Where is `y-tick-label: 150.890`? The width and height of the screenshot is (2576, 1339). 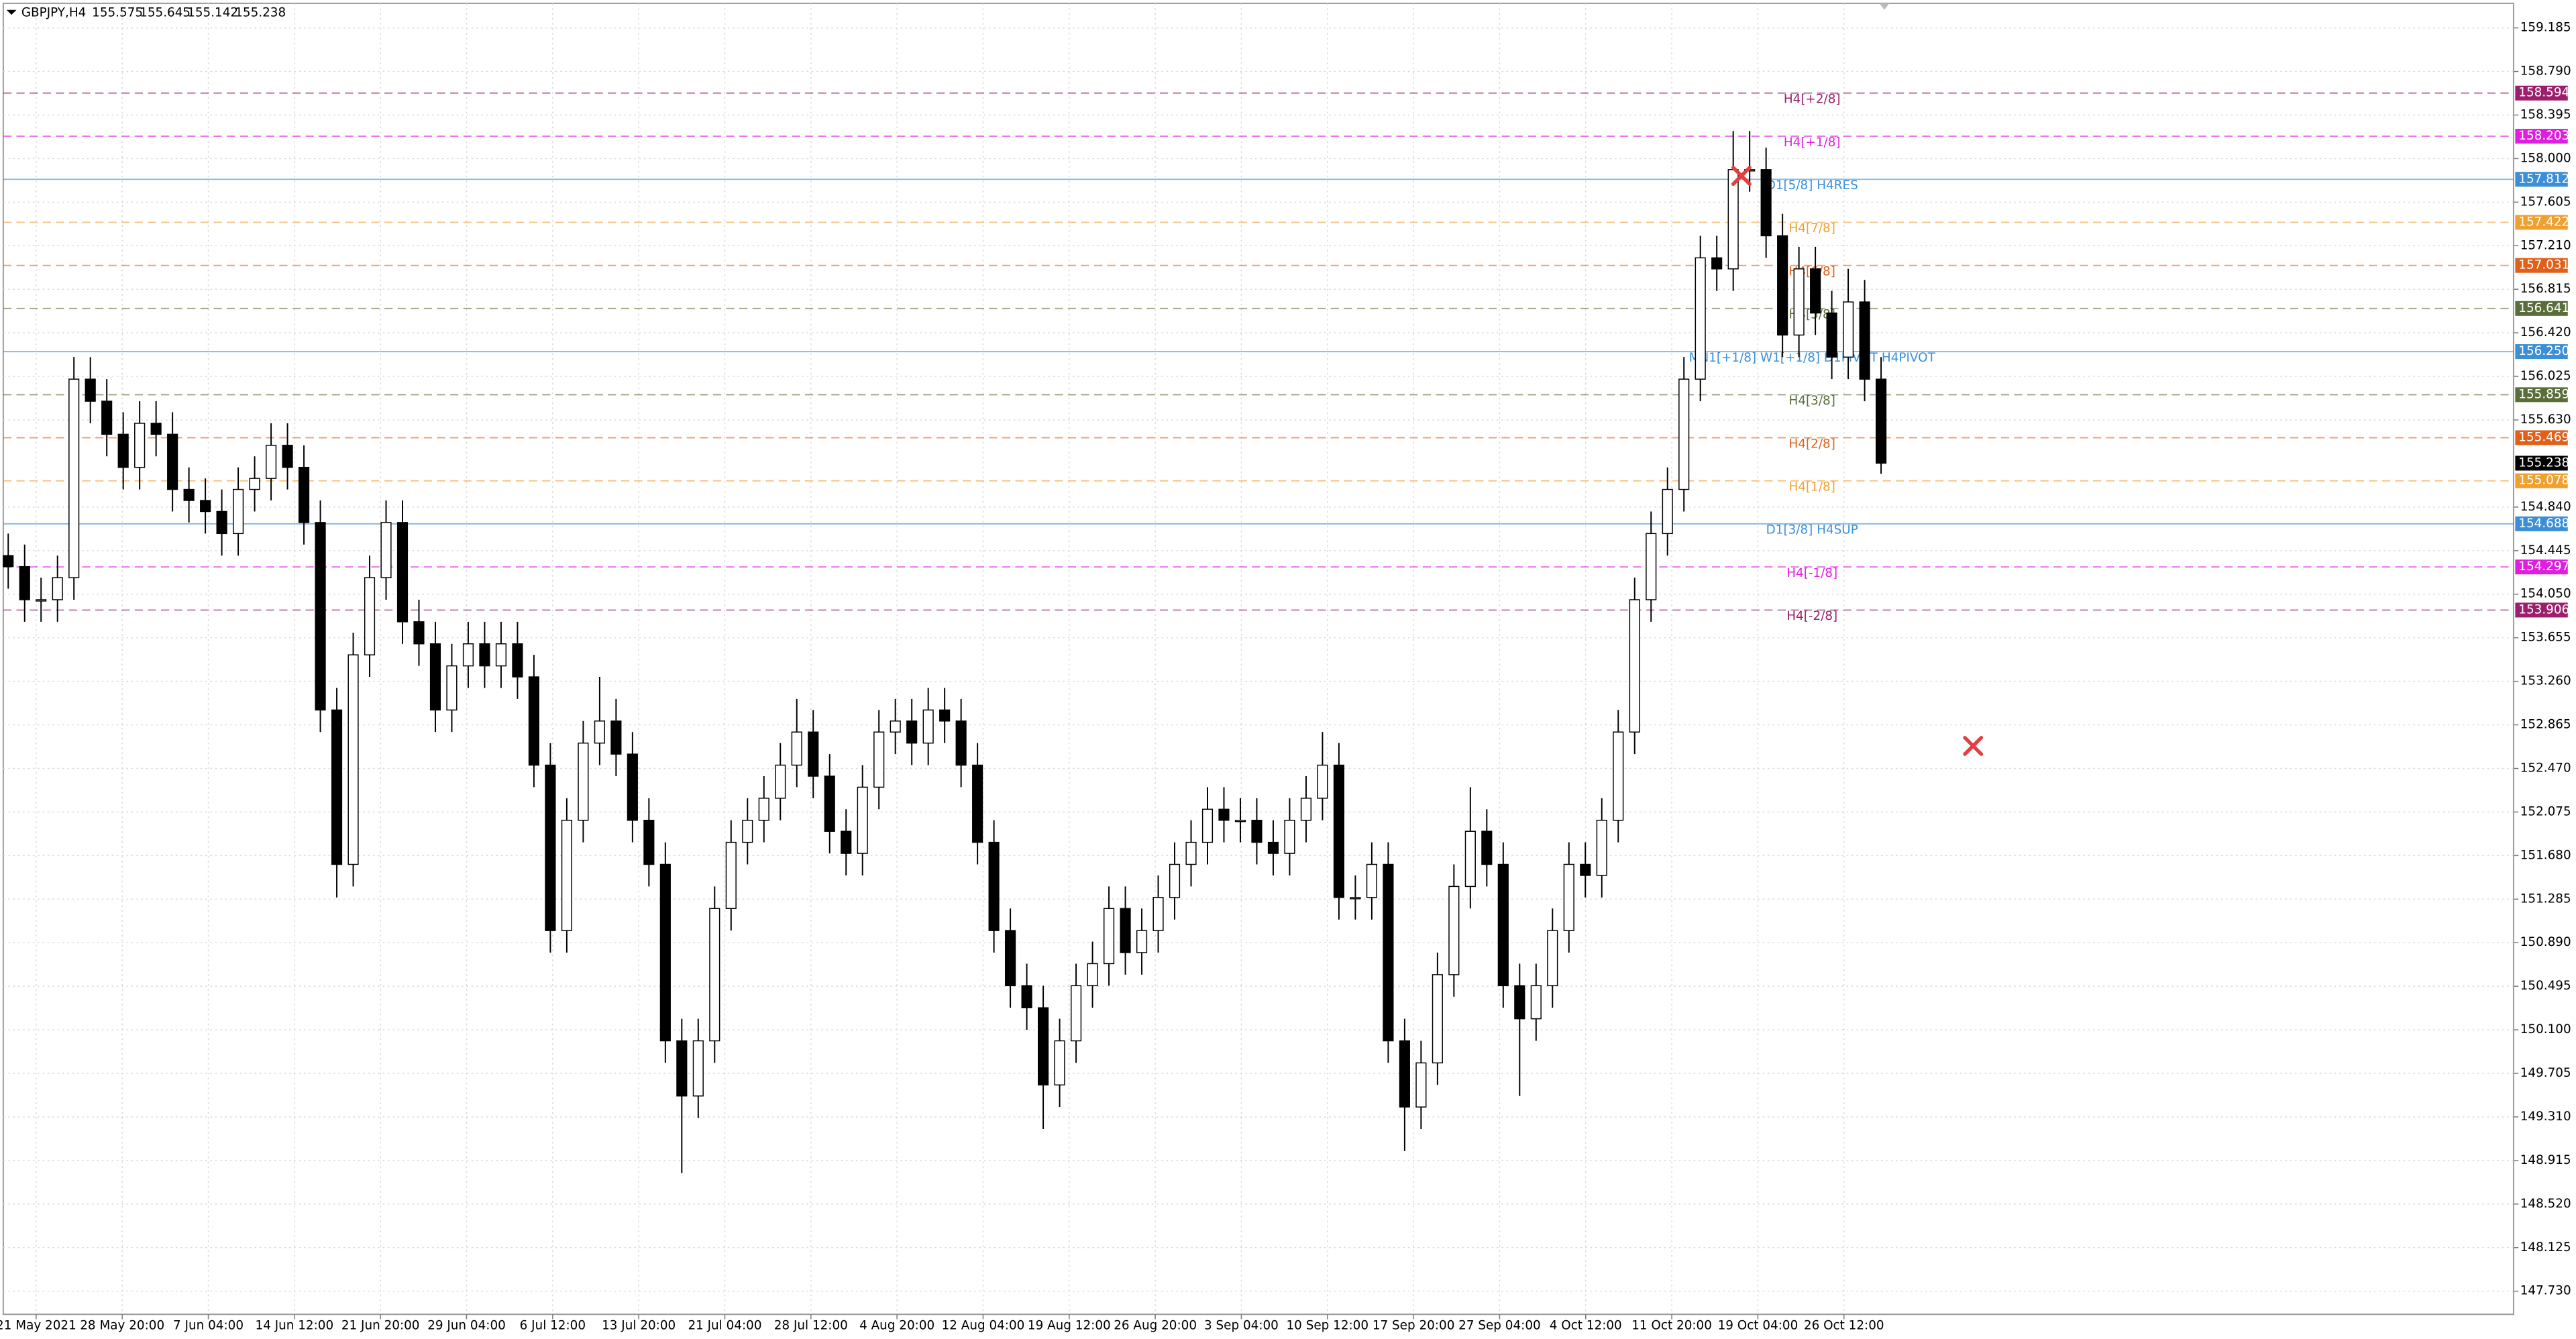
y-tick-label: 150.890 is located at coordinates (2545, 942).